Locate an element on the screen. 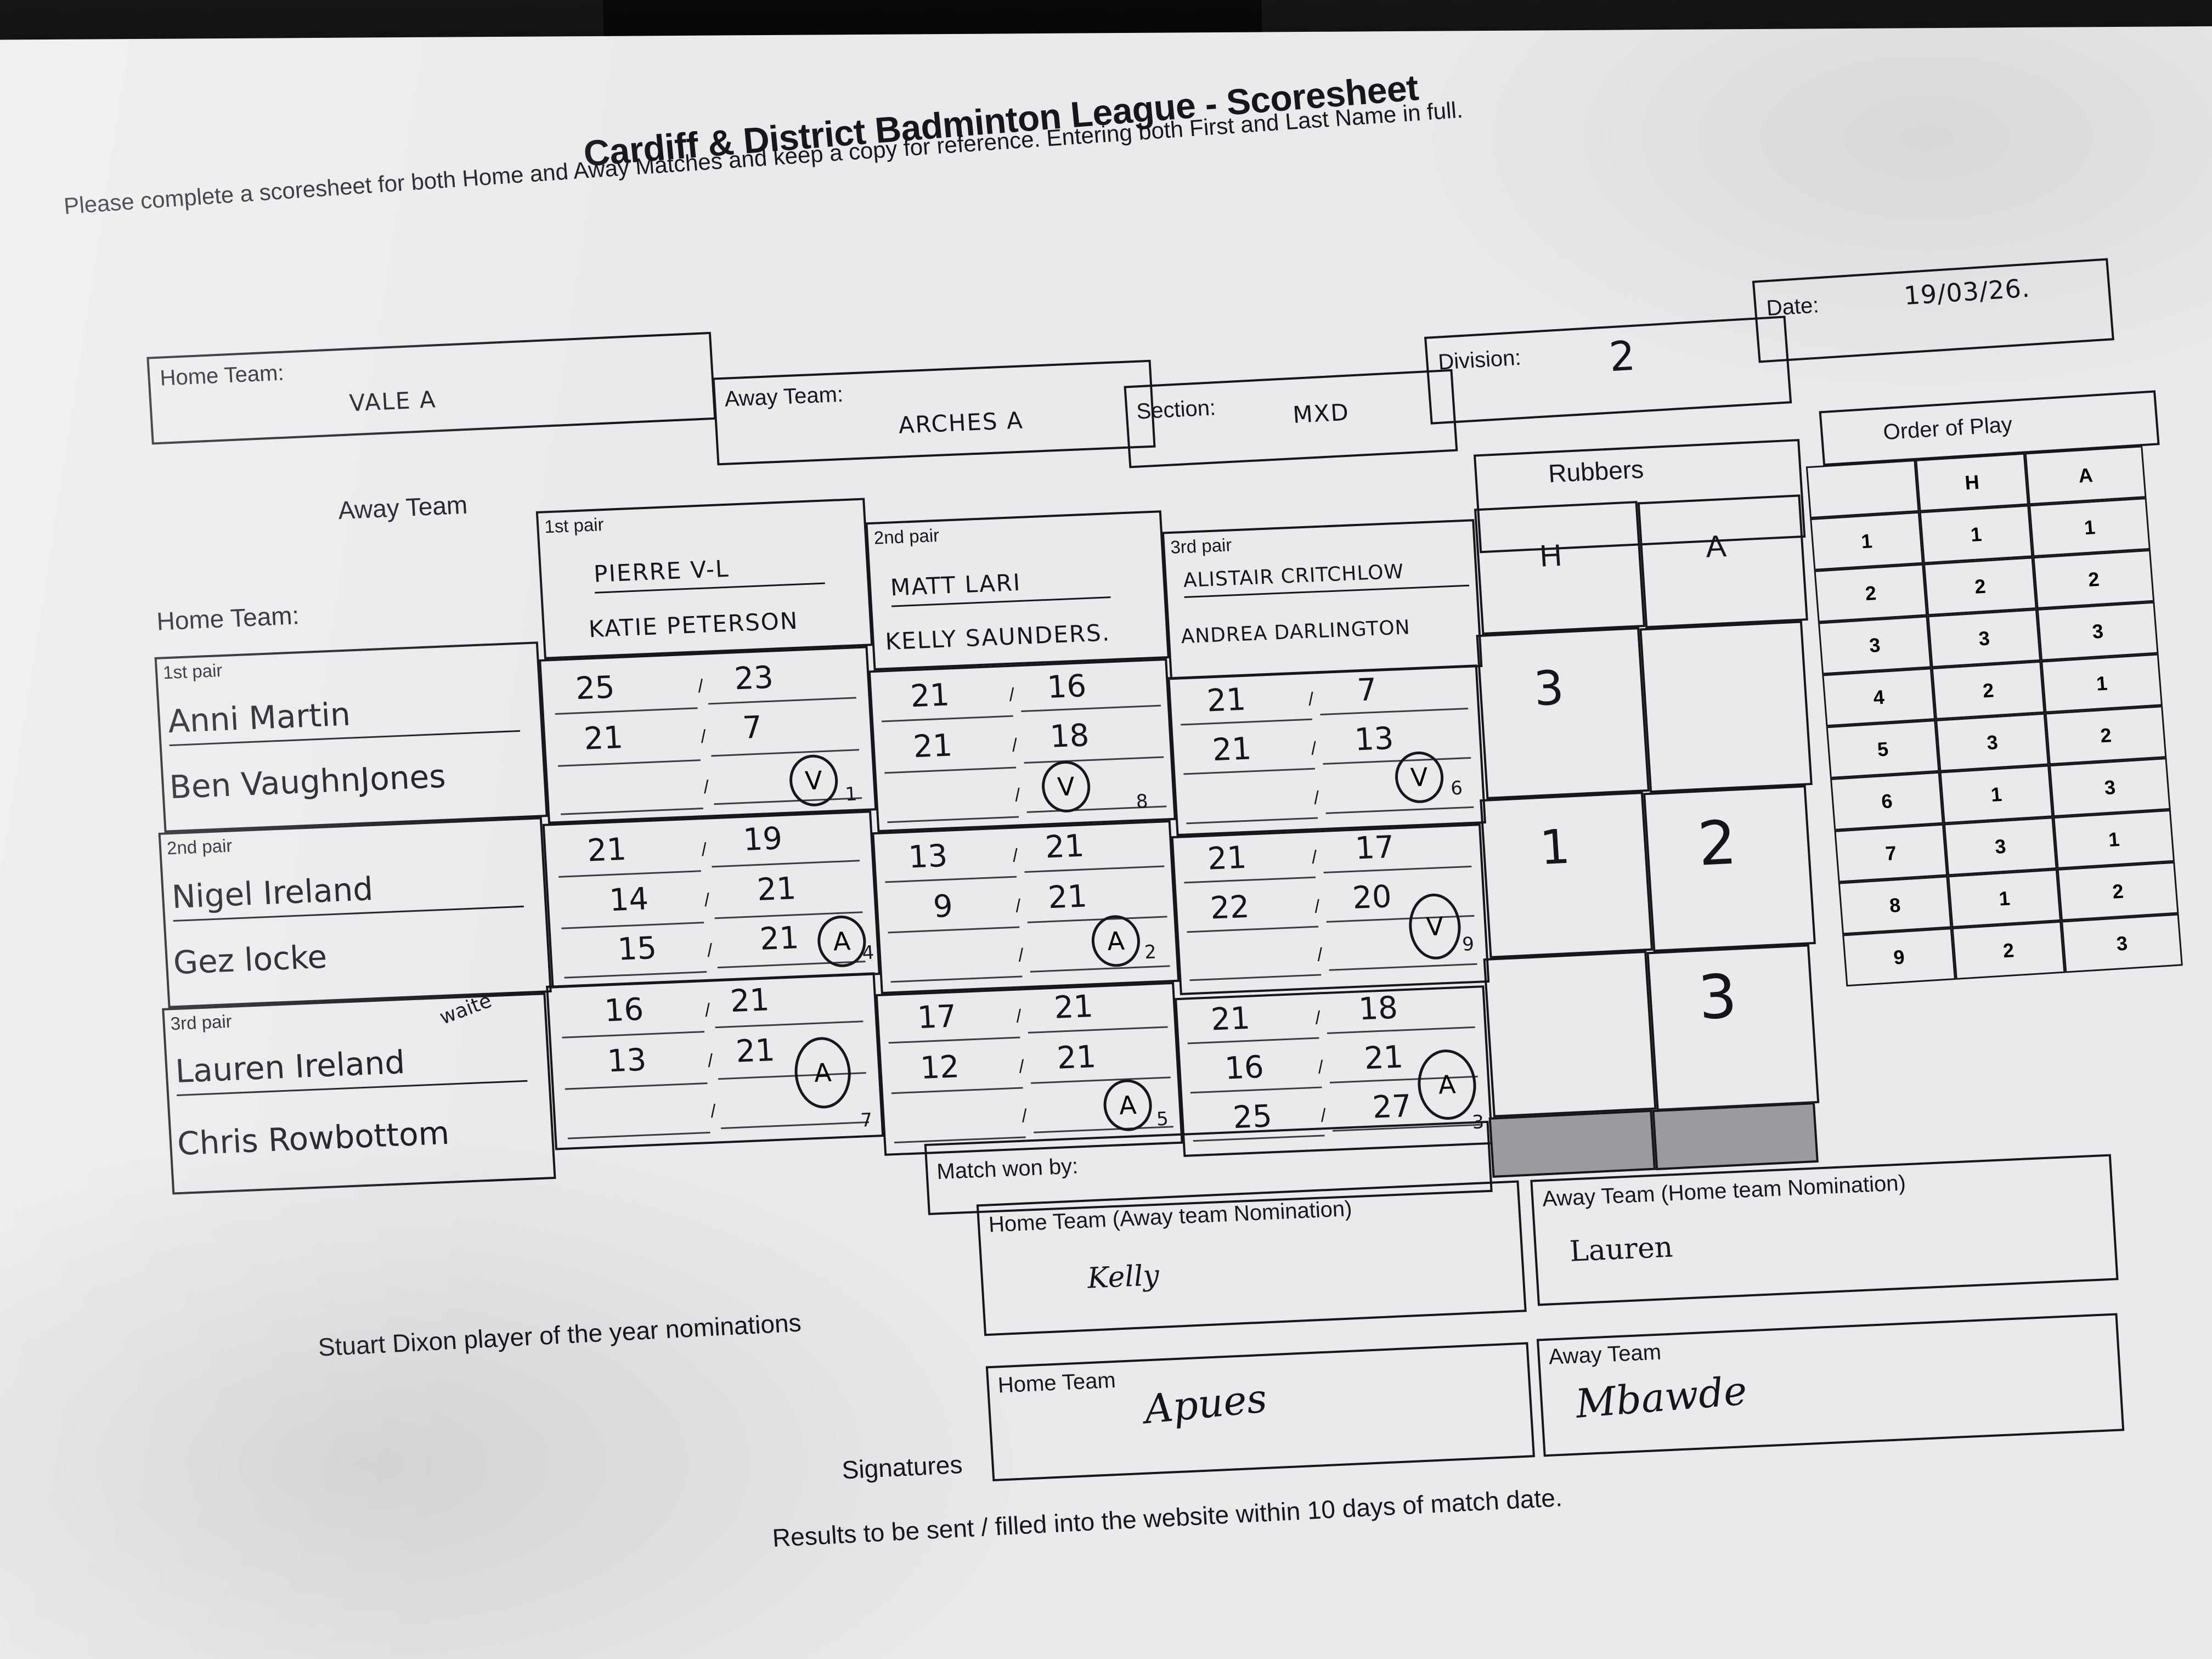  score-1-1-match-number: 1 is located at coordinates (851, 794).